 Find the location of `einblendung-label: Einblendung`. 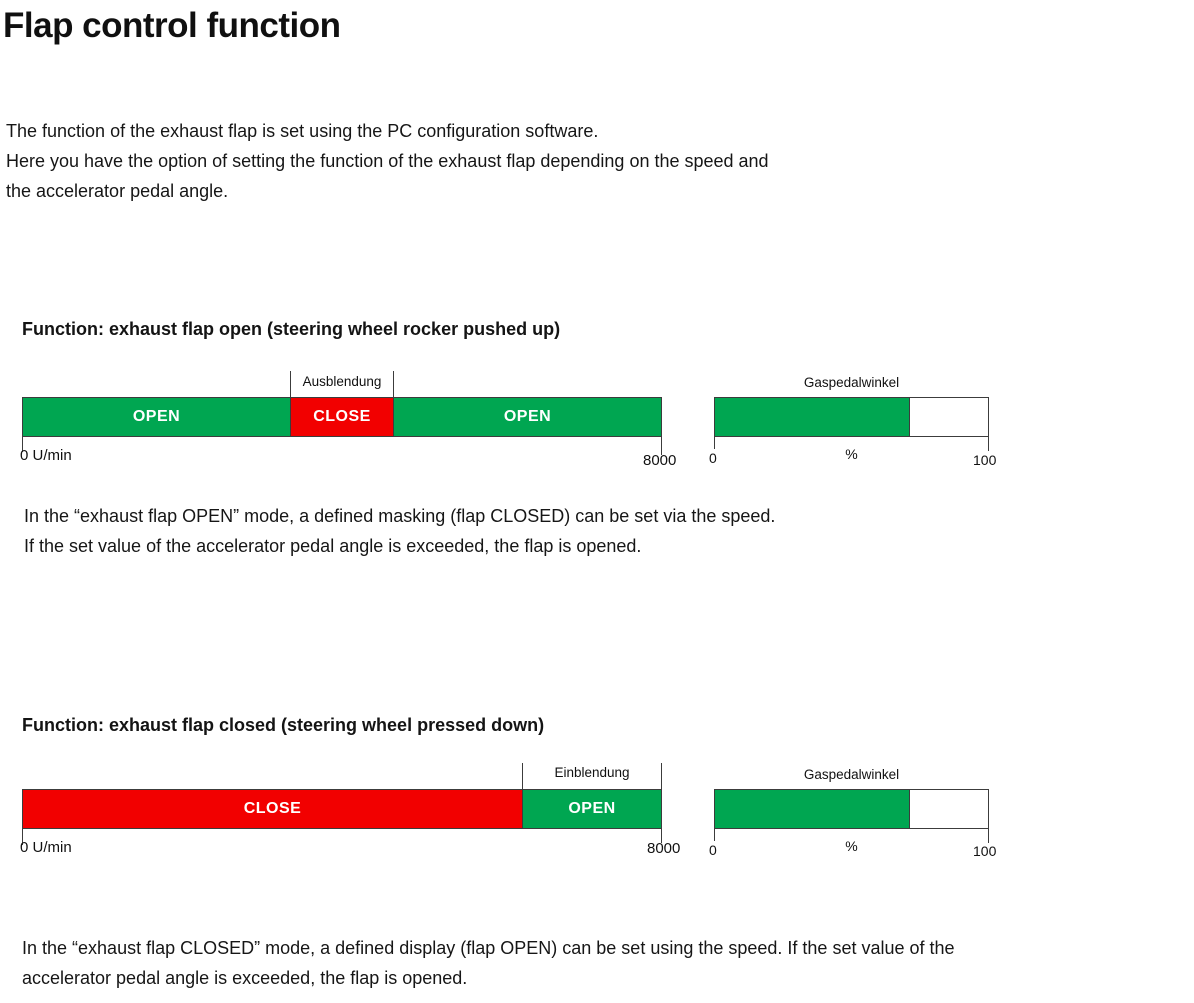

einblendung-label: Einblendung is located at coordinates (592, 772).